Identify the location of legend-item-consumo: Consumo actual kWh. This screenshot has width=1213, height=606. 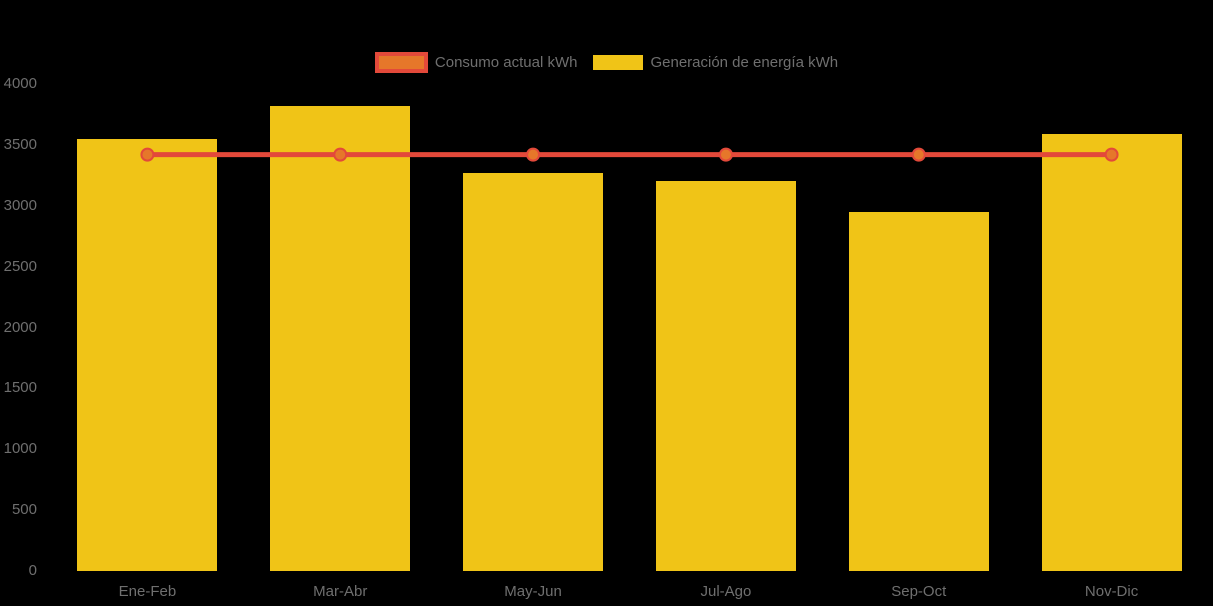
(476, 62).